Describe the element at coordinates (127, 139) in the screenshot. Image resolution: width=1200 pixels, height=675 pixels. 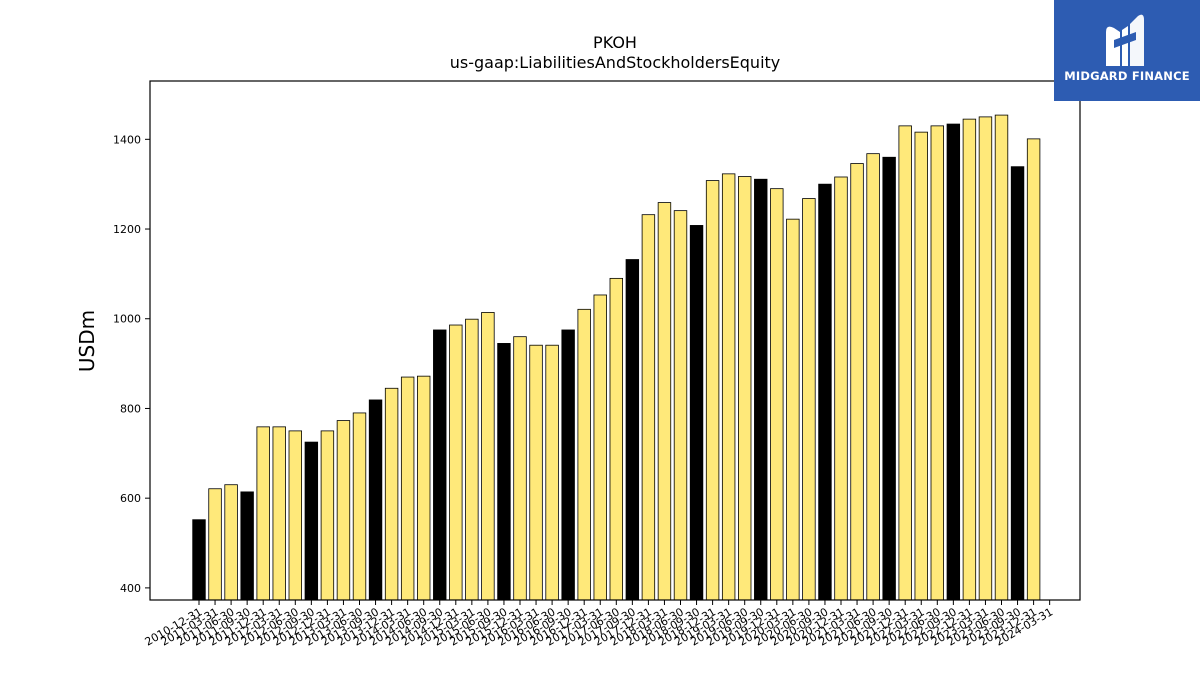
I see `y-tick-label-1400: 1400` at that location.